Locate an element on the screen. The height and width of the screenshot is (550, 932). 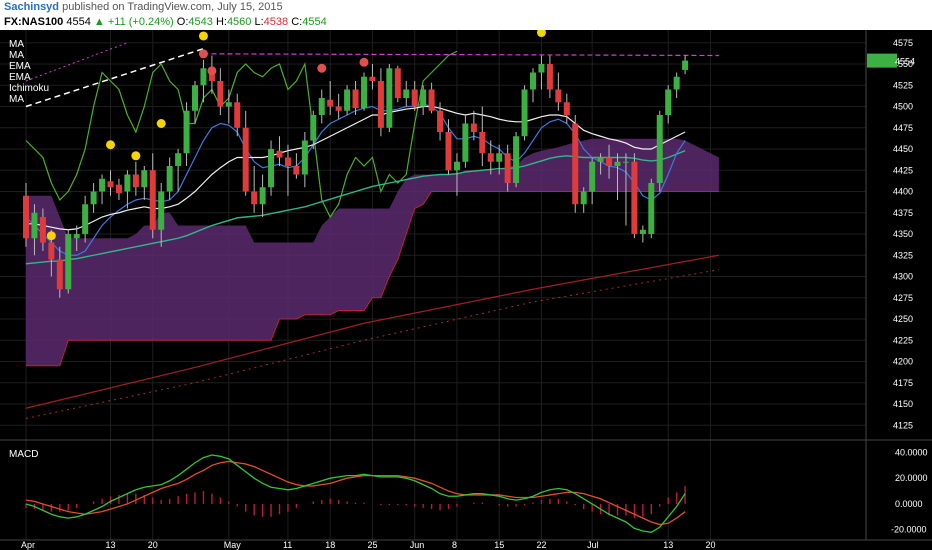
price-tick-label: 4500 is located at coordinates (903, 107).